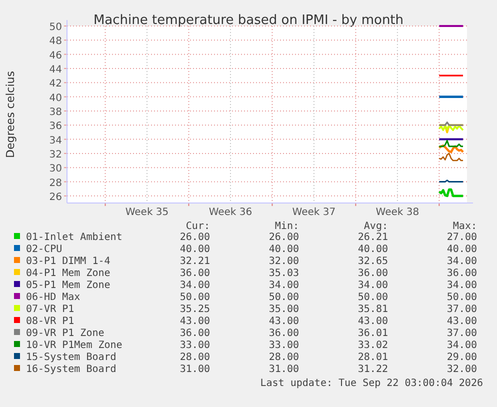 This screenshot has width=497, height=407. I want to click on y-axis-title: Degrees celcius, so click(10, 114).